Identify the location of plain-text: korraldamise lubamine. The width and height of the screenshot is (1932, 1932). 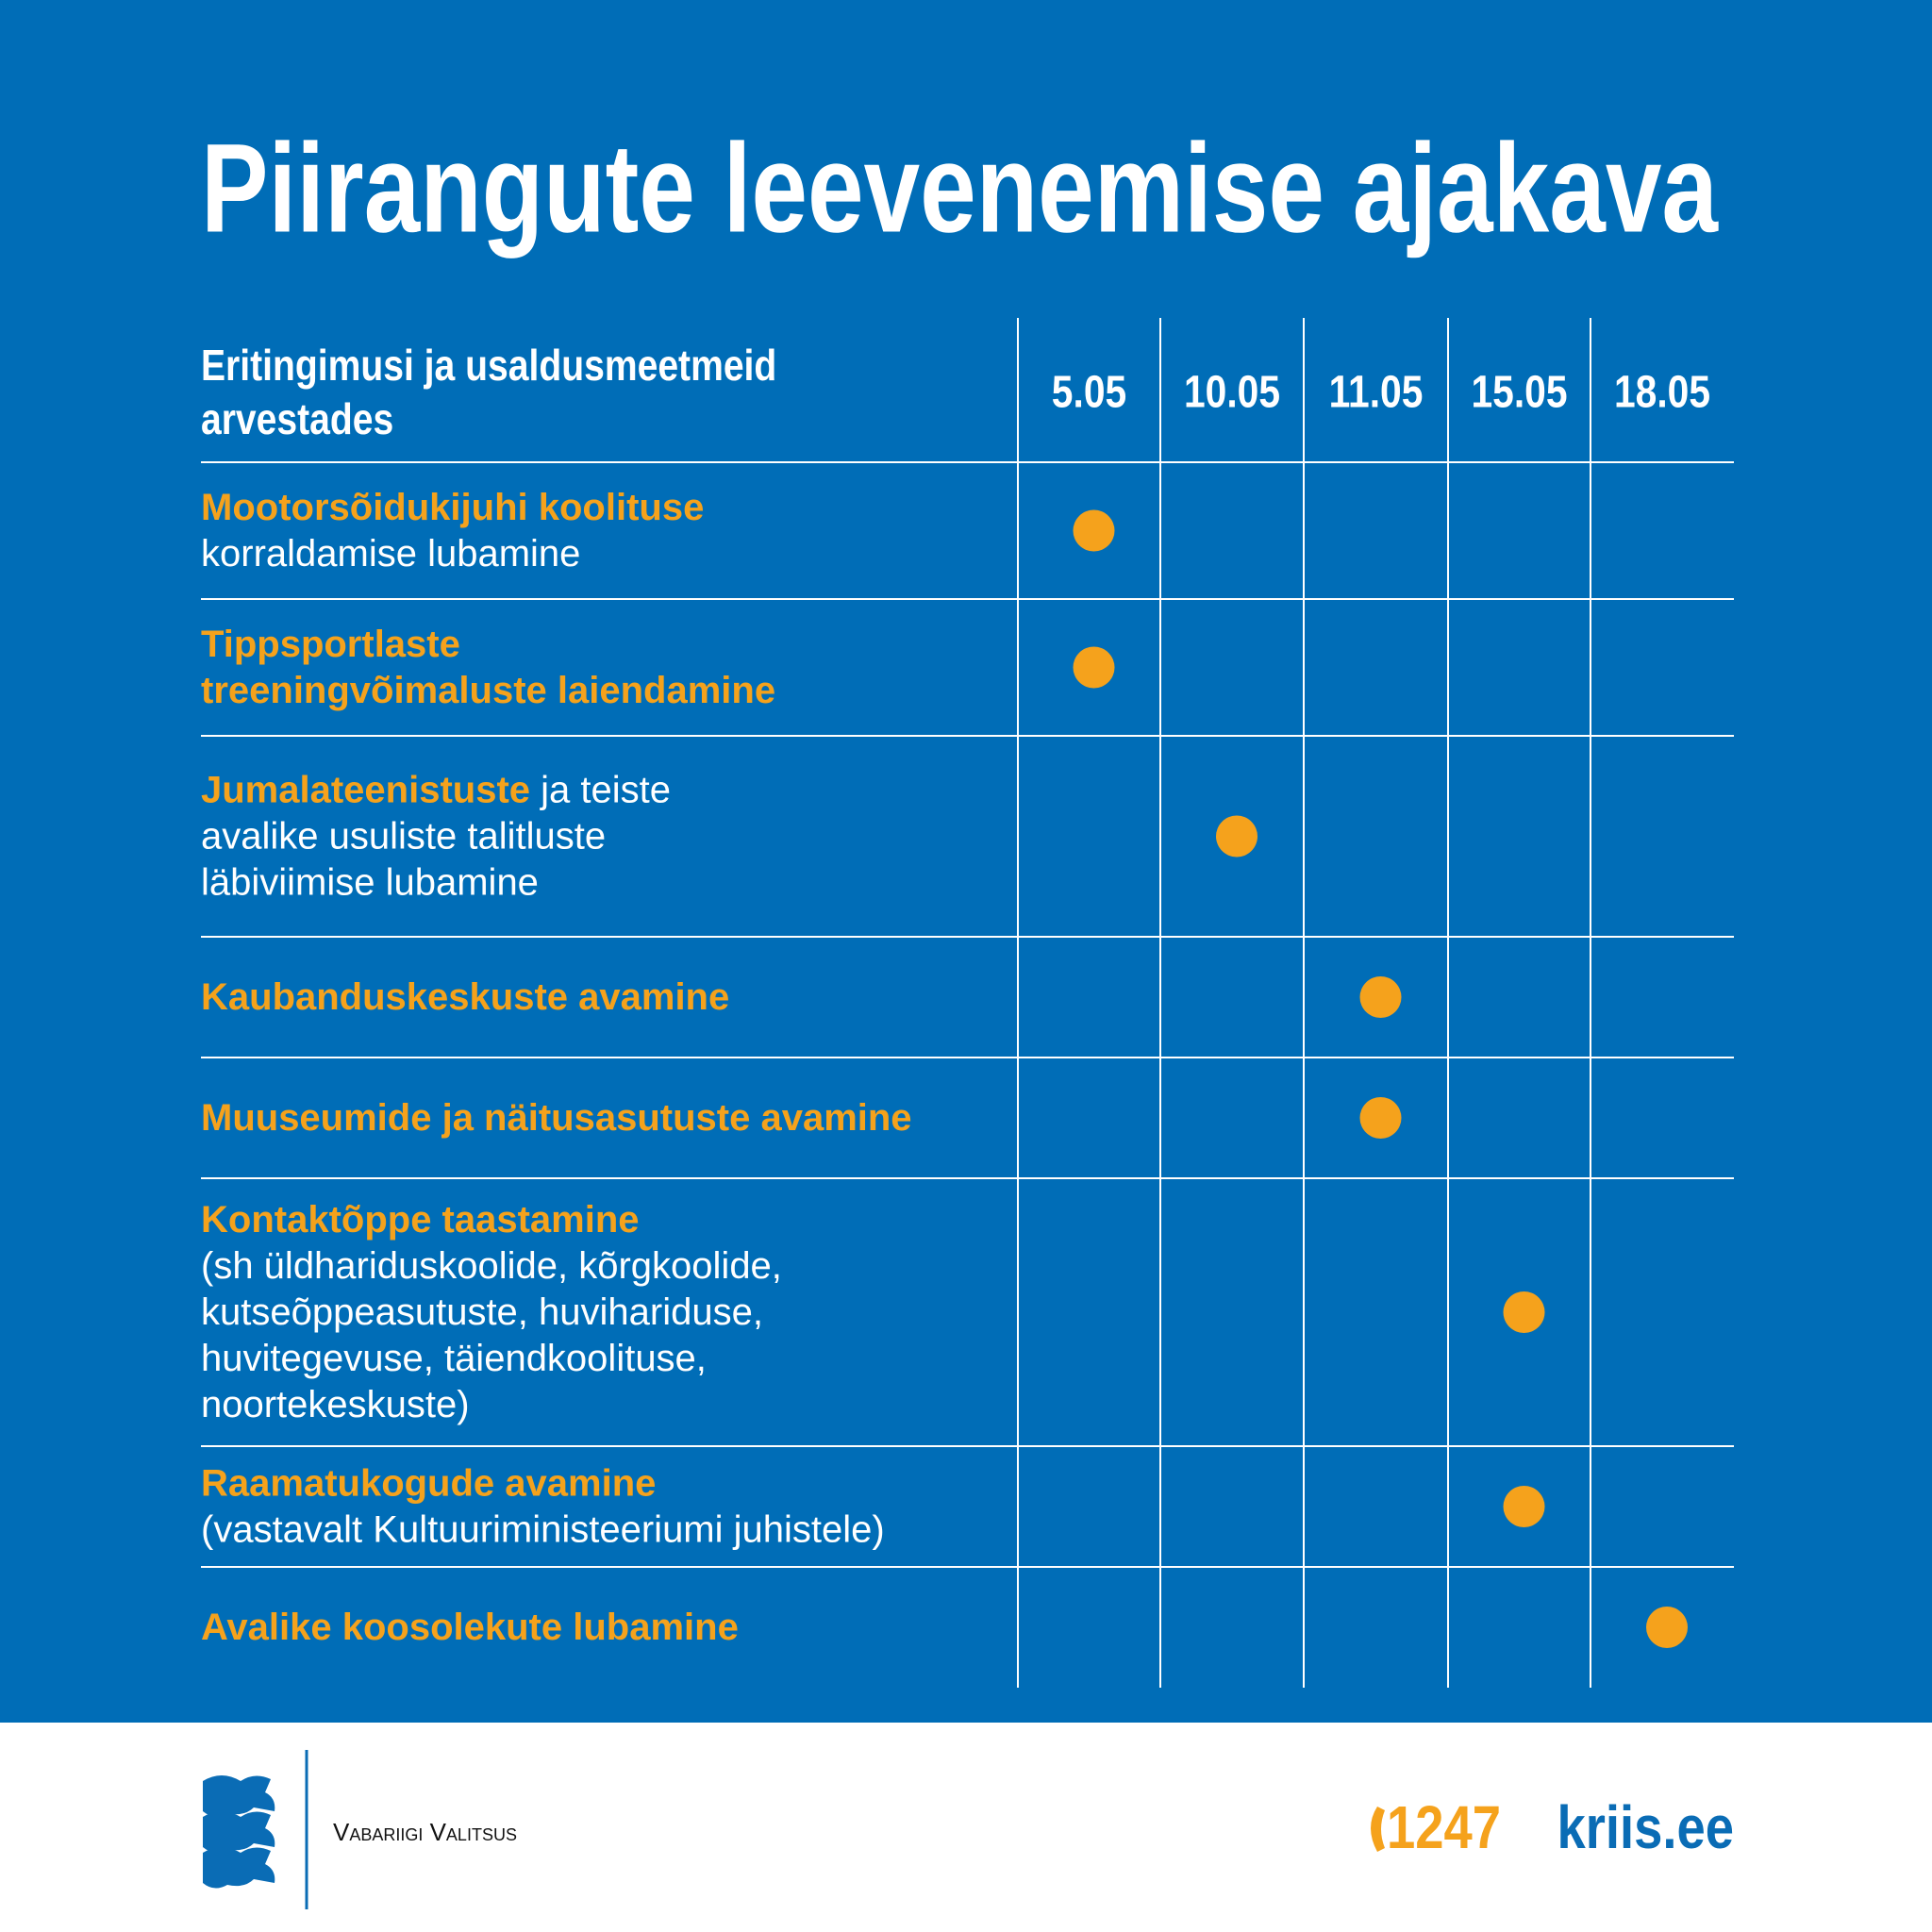
(391, 554).